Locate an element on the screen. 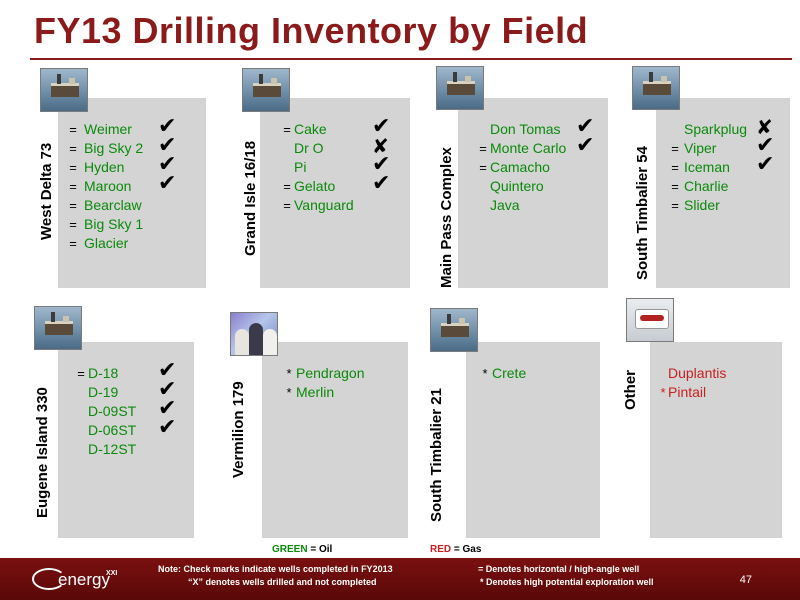  well-item: = Maroon ✔ is located at coordinates (121, 184).